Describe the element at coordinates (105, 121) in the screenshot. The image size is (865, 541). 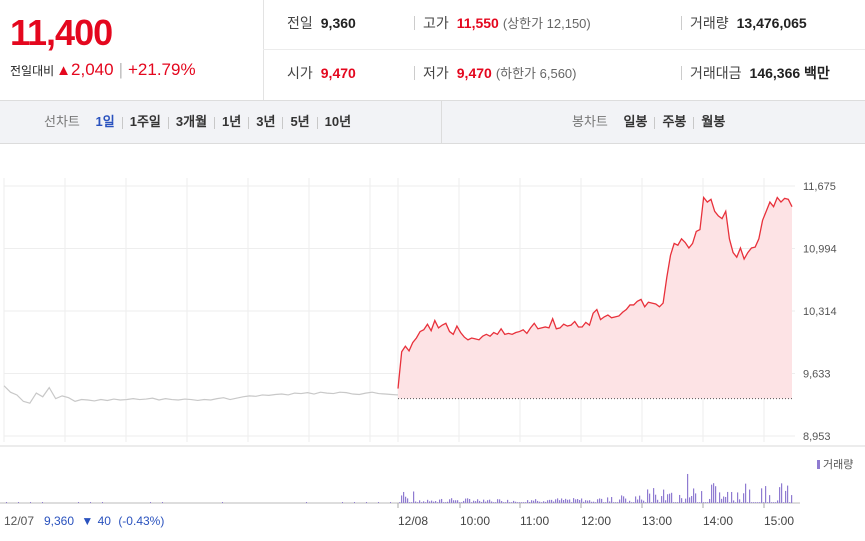
I see `tab-1d: 1일` at that location.